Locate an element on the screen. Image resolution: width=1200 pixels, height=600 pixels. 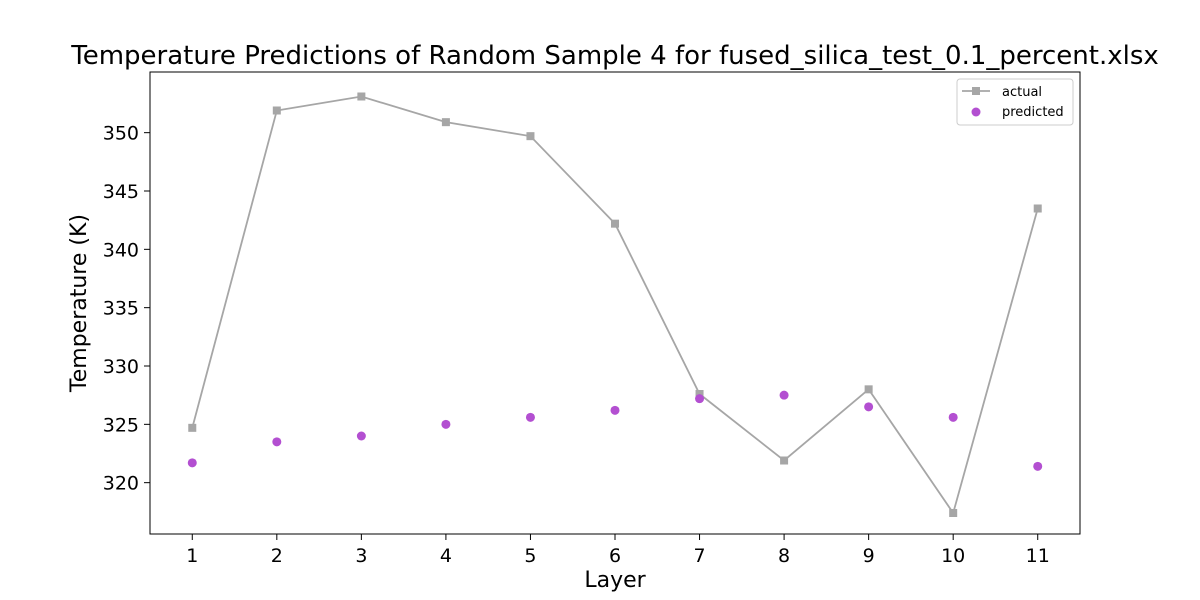
y-axis-label: Temperature (K) is located at coordinates (79, 303).